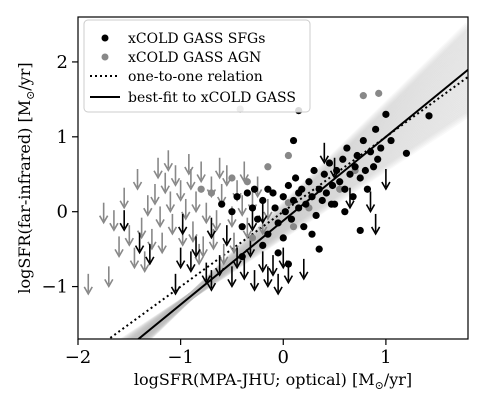 The height and width of the screenshot is (404, 485). What do you see at coordinates (26, 177) in the screenshot?
I see `y-axis-label: logSFR(far-infrared) [M⊙/yr]` at bounding box center [26, 177].